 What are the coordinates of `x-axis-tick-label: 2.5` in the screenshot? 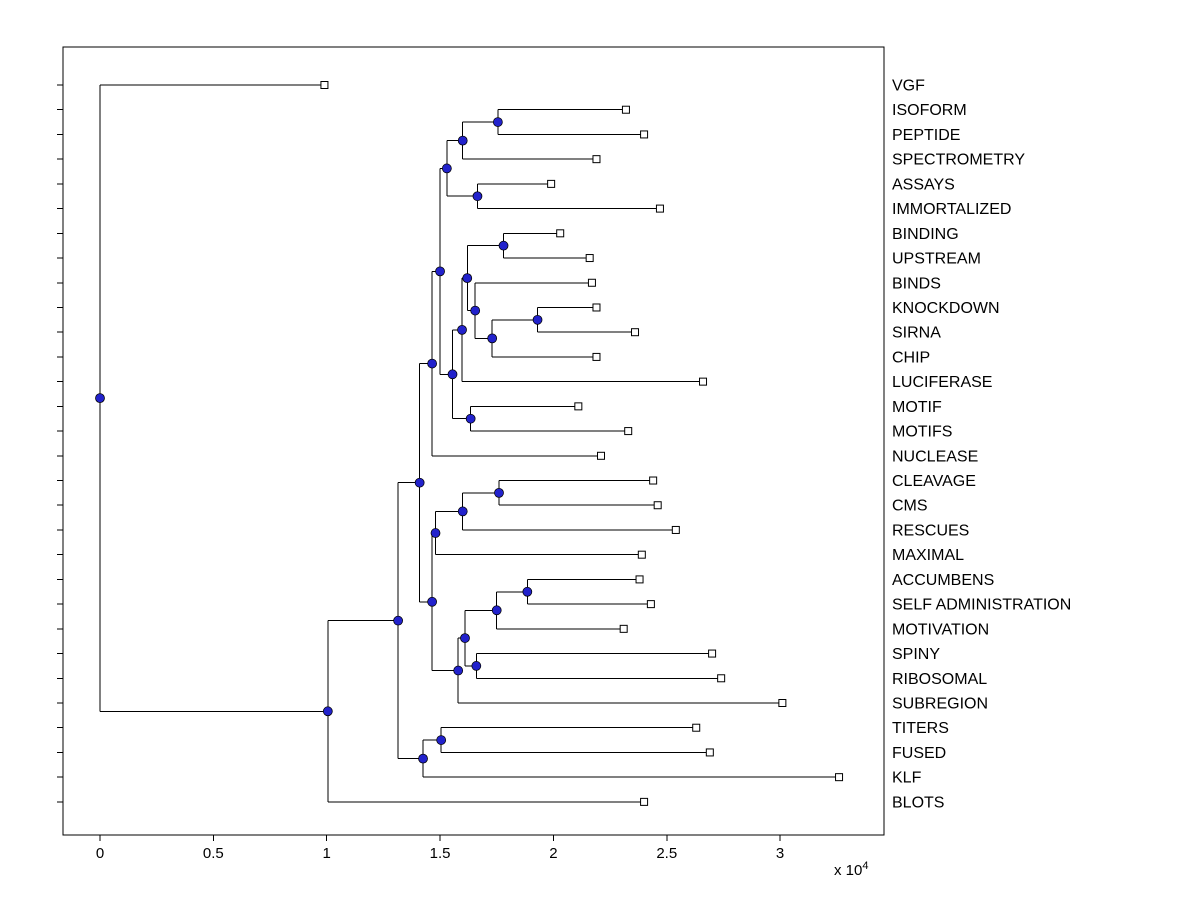 It's located at (666, 853).